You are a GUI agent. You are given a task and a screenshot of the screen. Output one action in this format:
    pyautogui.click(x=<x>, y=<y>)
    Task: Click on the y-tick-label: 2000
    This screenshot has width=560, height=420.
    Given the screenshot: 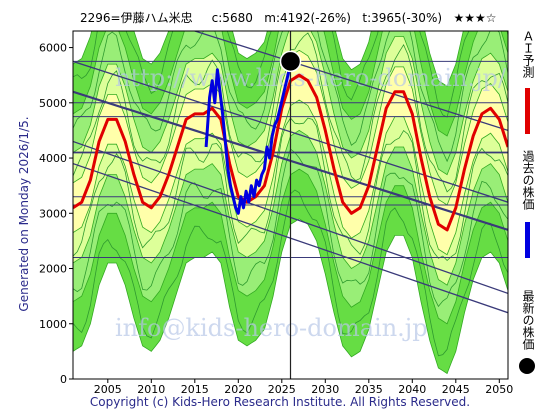 What is the action you would take?
    pyautogui.click(x=53, y=269)
    